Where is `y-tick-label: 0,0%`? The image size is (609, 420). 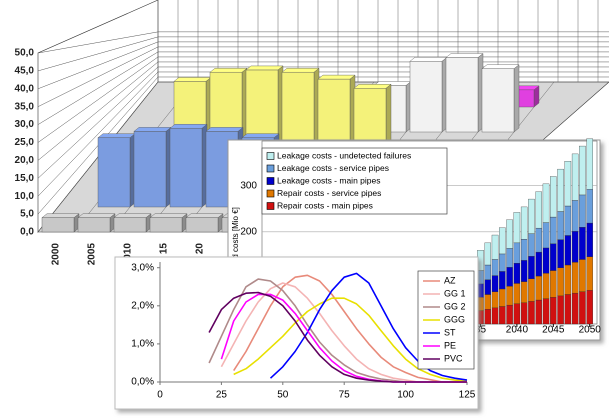
y-tick-label: 0,0% is located at coordinates (142, 382).